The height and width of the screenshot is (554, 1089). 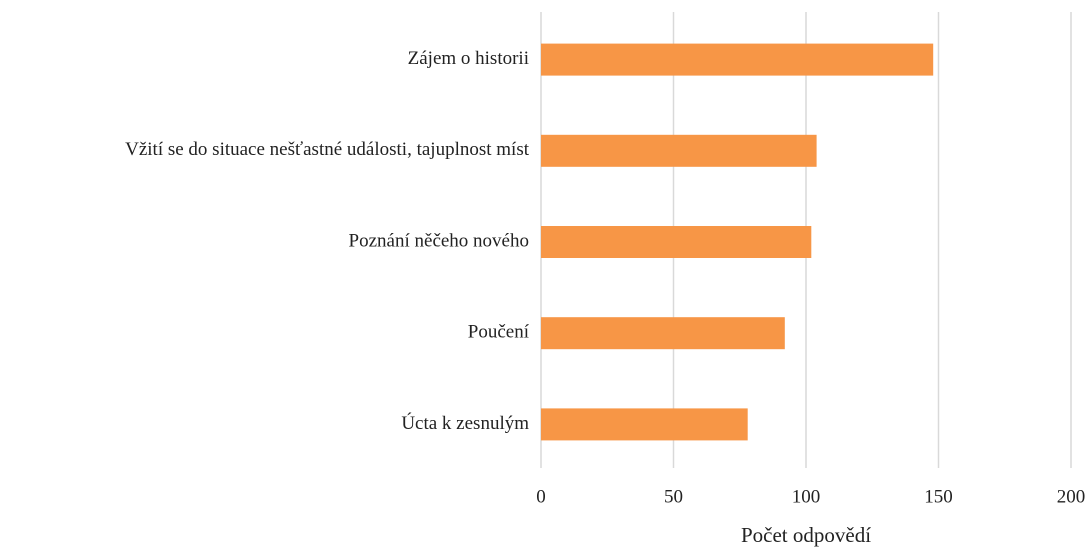 I want to click on x-tick-label: 50, so click(x=673, y=496).